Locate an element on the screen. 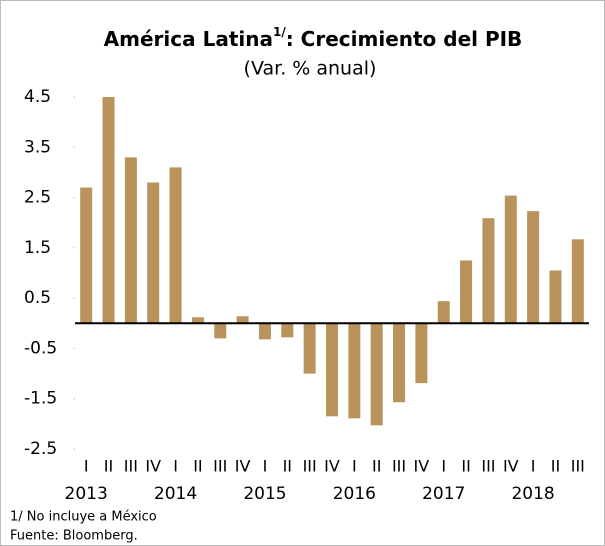 The height and width of the screenshot is (546, 605). x-year-label: 2014 is located at coordinates (175, 494).